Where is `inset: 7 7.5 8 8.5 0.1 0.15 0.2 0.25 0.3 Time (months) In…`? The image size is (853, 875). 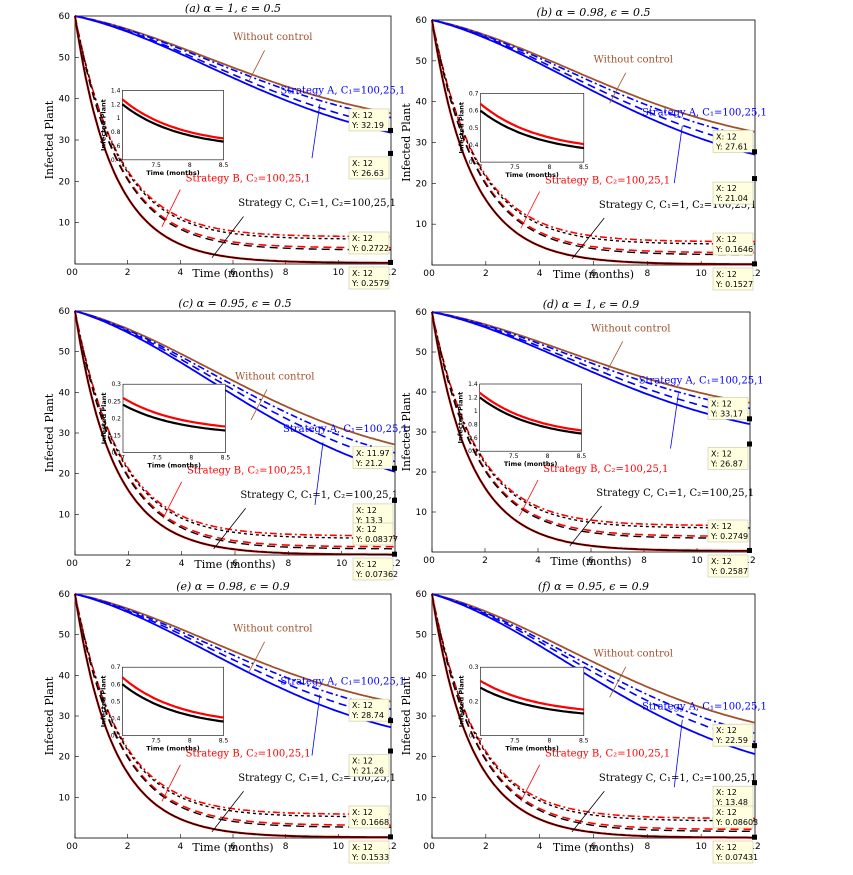 inset: 7 7.5 8 8.5 0.1 0.15 0.2 0.25 0.3 Time (months) In… is located at coordinates (165, 425).